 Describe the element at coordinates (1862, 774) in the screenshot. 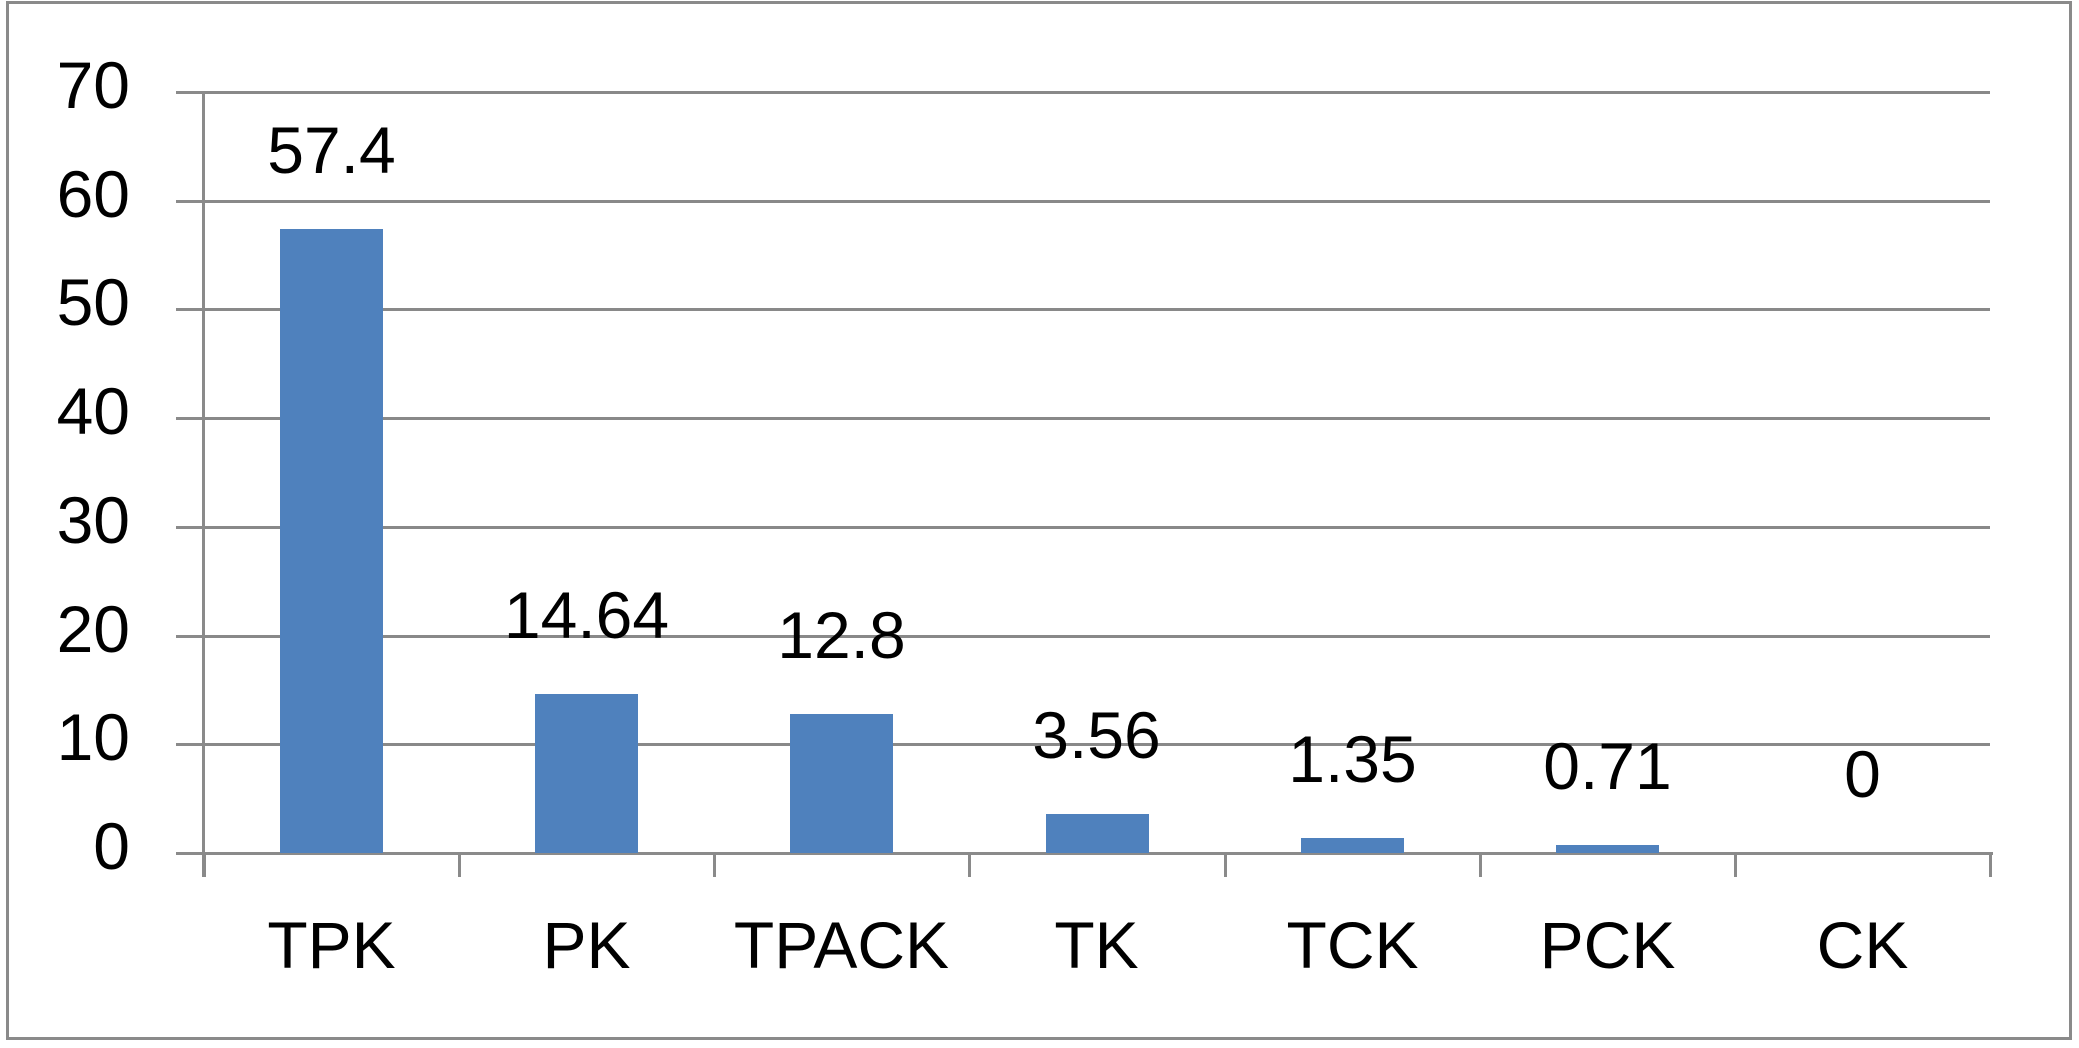

I see `data-label: 0` at that location.